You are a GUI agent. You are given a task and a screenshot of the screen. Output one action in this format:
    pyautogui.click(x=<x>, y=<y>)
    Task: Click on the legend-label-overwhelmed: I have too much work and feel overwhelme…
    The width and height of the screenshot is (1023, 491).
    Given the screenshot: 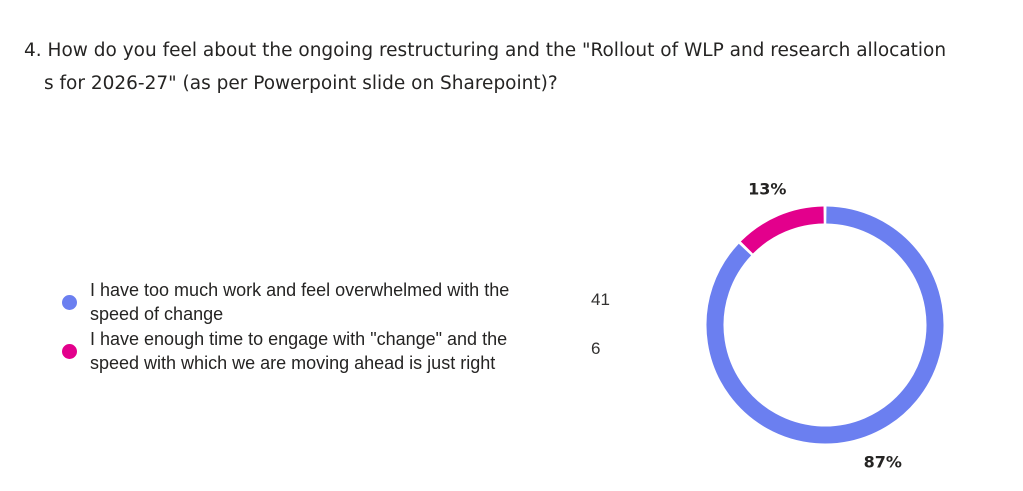 What is the action you would take?
    pyautogui.click(x=300, y=302)
    